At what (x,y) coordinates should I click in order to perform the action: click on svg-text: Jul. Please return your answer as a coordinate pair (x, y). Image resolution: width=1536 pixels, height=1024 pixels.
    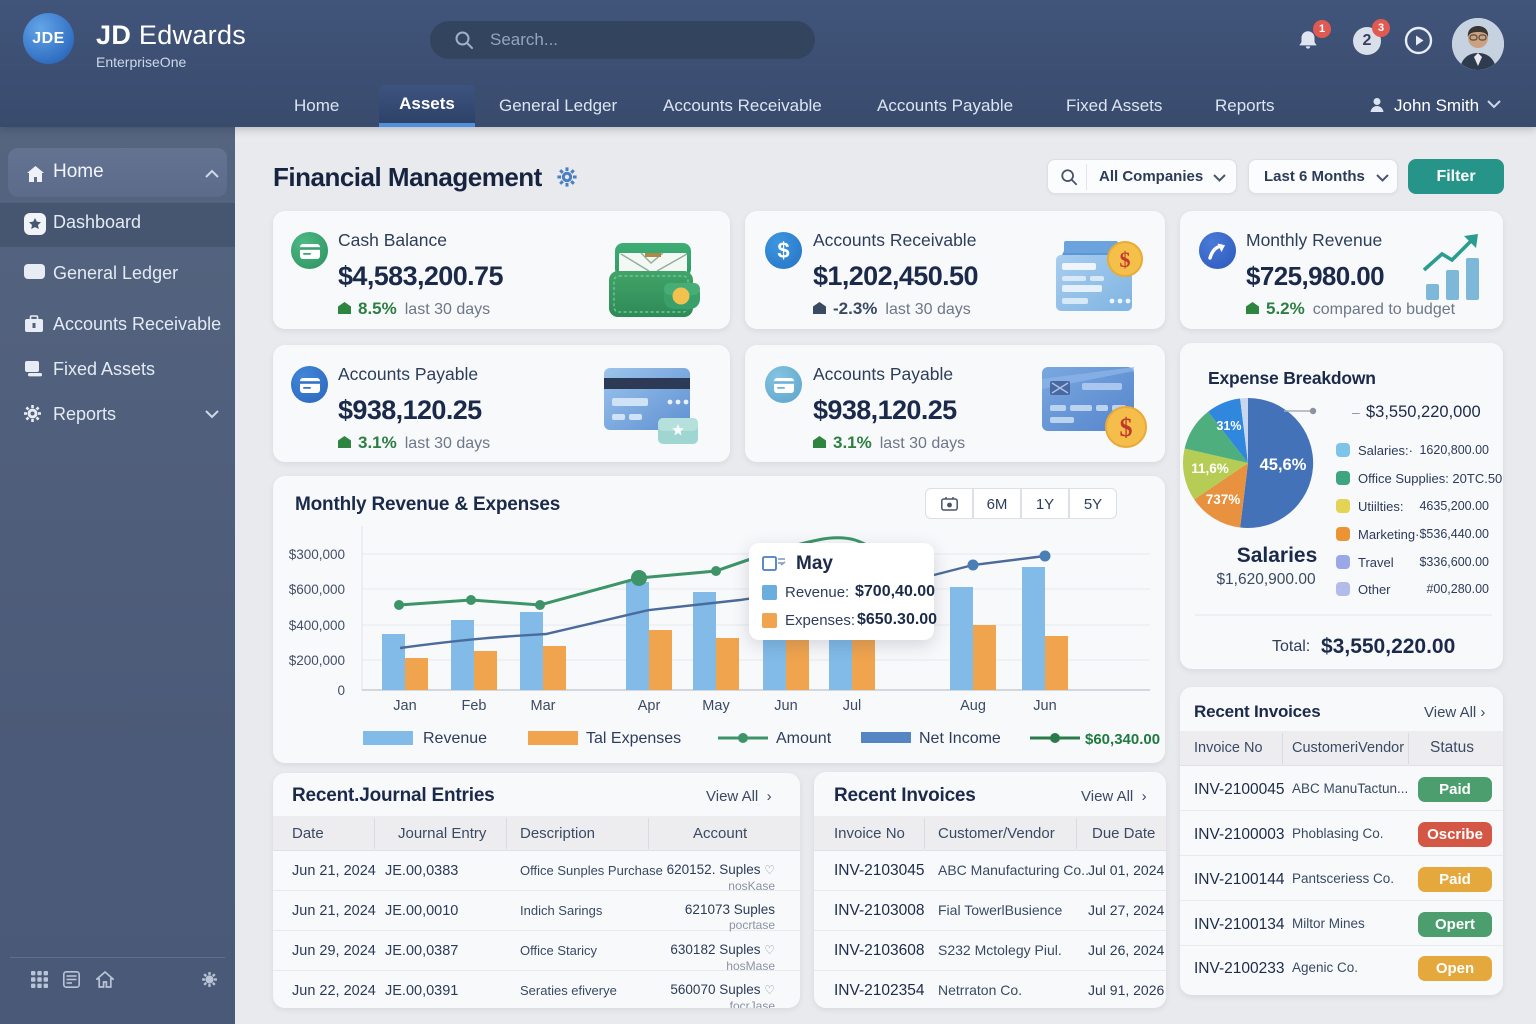
    Looking at the image, I should click on (852, 706).